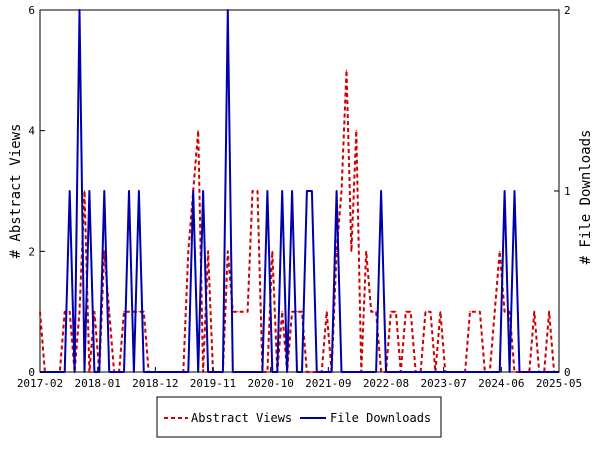 The width and height of the screenshot is (600, 455). What do you see at coordinates (562, 191) in the screenshot?
I see `y-axis-right: 0 1 2` at bounding box center [562, 191].